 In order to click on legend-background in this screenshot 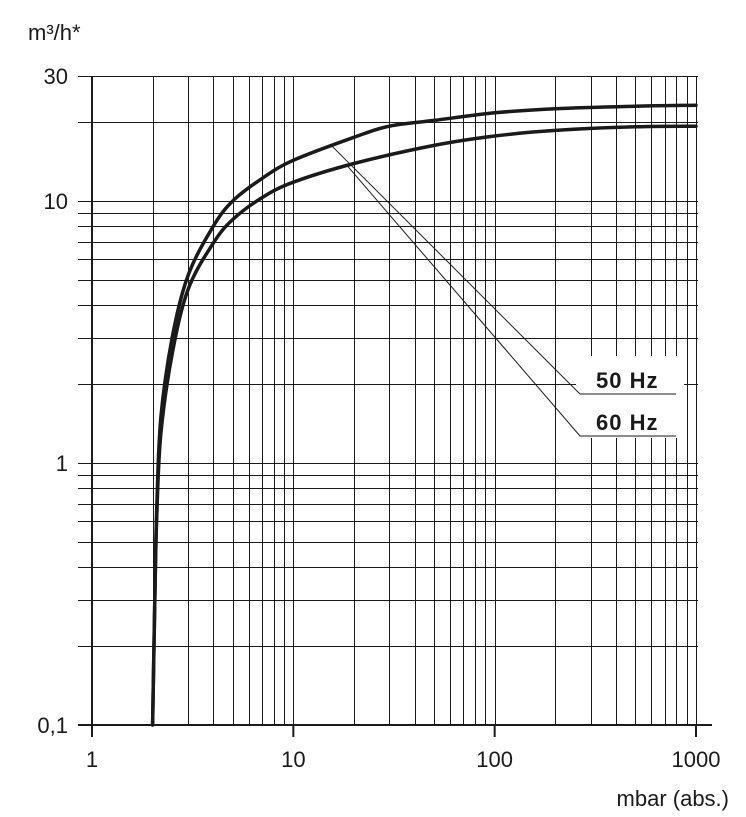, I will do `click(630, 397)`.